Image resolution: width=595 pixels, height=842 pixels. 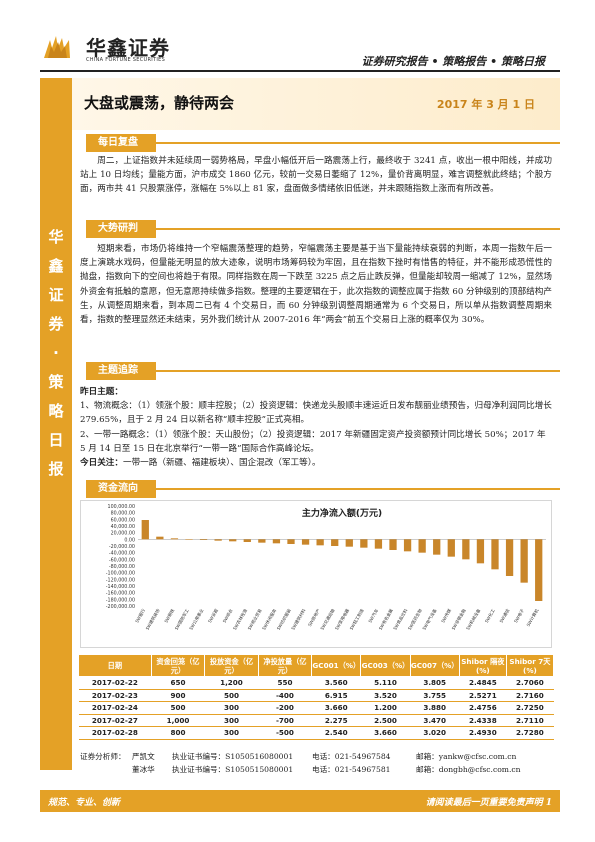 I want to click on table-cell: 6.915, so click(x=336, y=695).